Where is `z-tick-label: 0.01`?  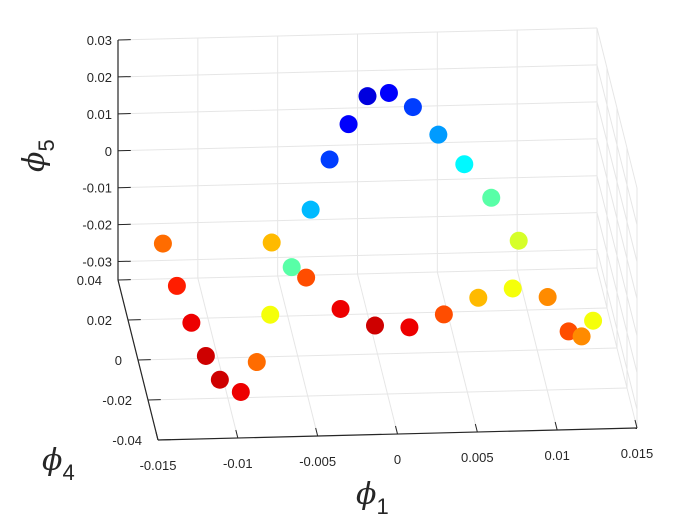
z-tick-label: 0.01 is located at coordinates (99, 114).